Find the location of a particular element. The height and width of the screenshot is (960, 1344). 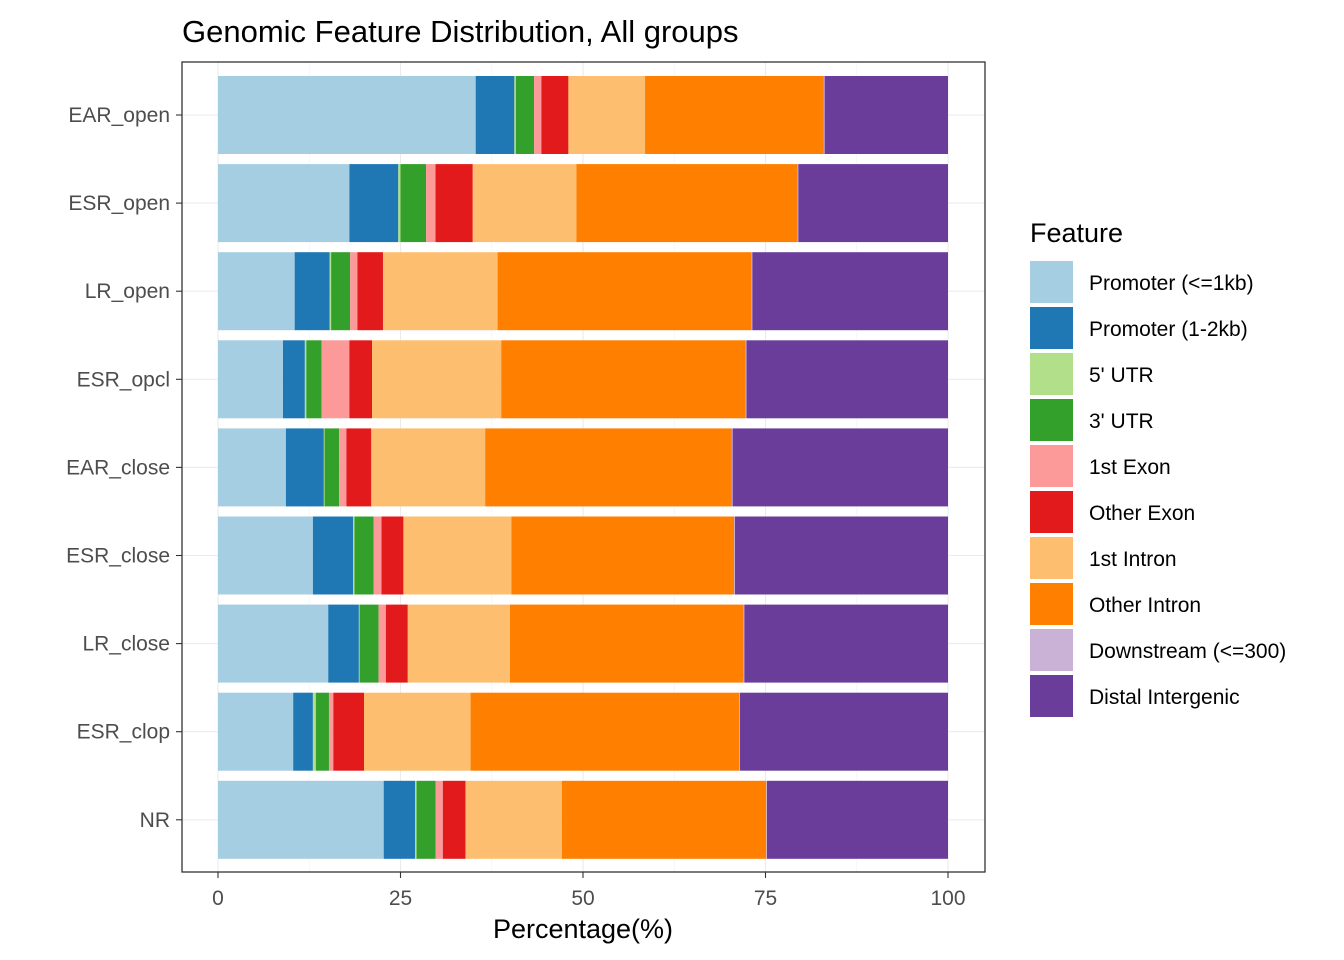

y-tick-label: NR is located at coordinates (155, 820).